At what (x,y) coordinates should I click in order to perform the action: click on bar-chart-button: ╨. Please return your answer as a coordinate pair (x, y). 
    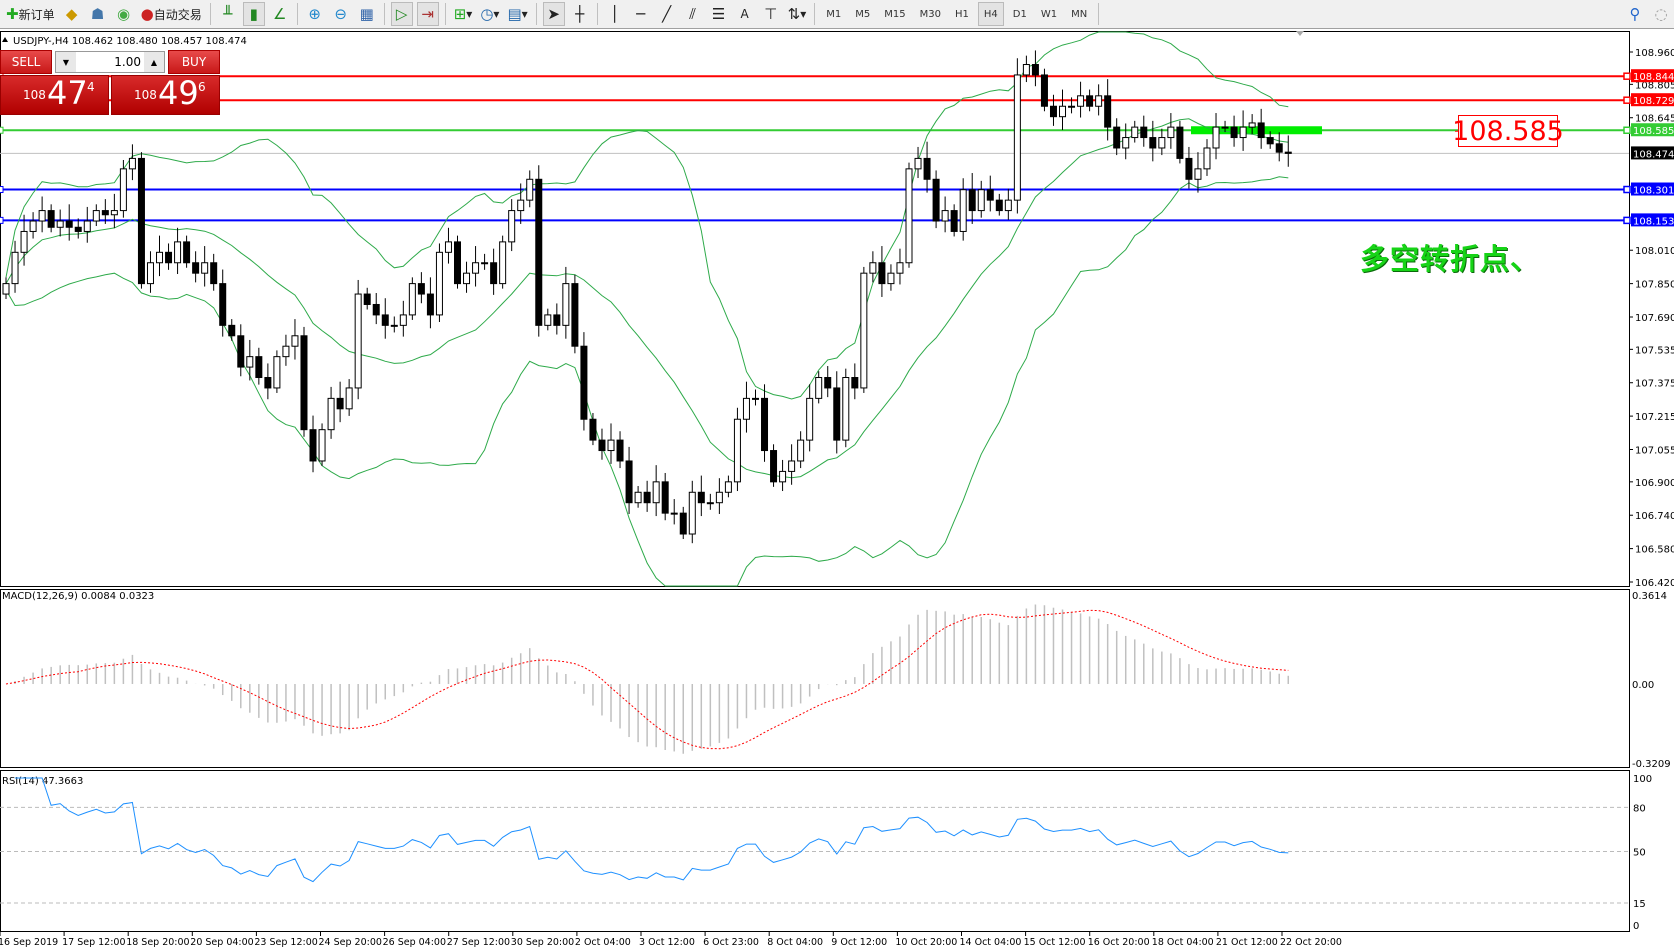
    Looking at the image, I should click on (228, 14).